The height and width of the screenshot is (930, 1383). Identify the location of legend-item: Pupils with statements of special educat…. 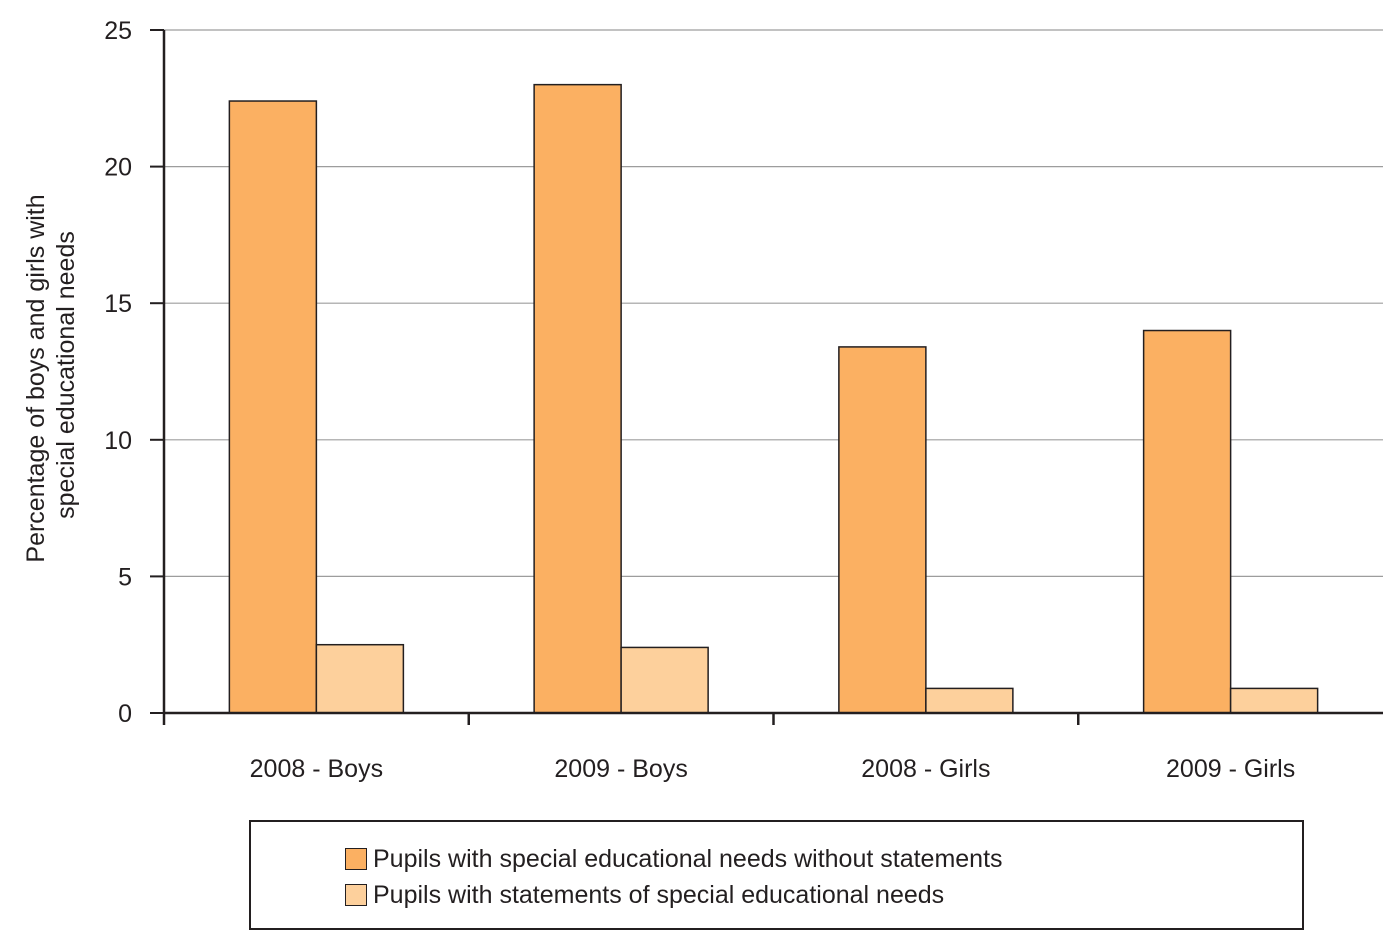
(644, 895).